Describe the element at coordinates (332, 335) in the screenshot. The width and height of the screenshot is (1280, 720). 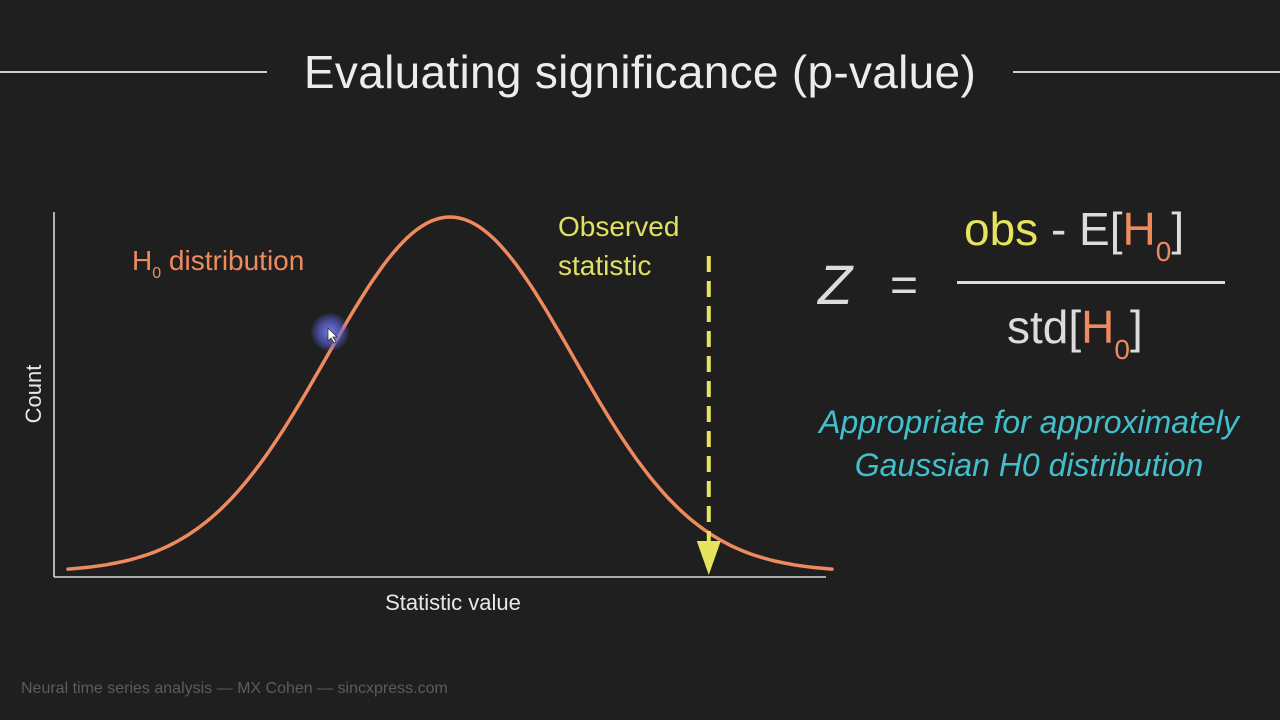
I see `mouse-pointer-icon` at that location.